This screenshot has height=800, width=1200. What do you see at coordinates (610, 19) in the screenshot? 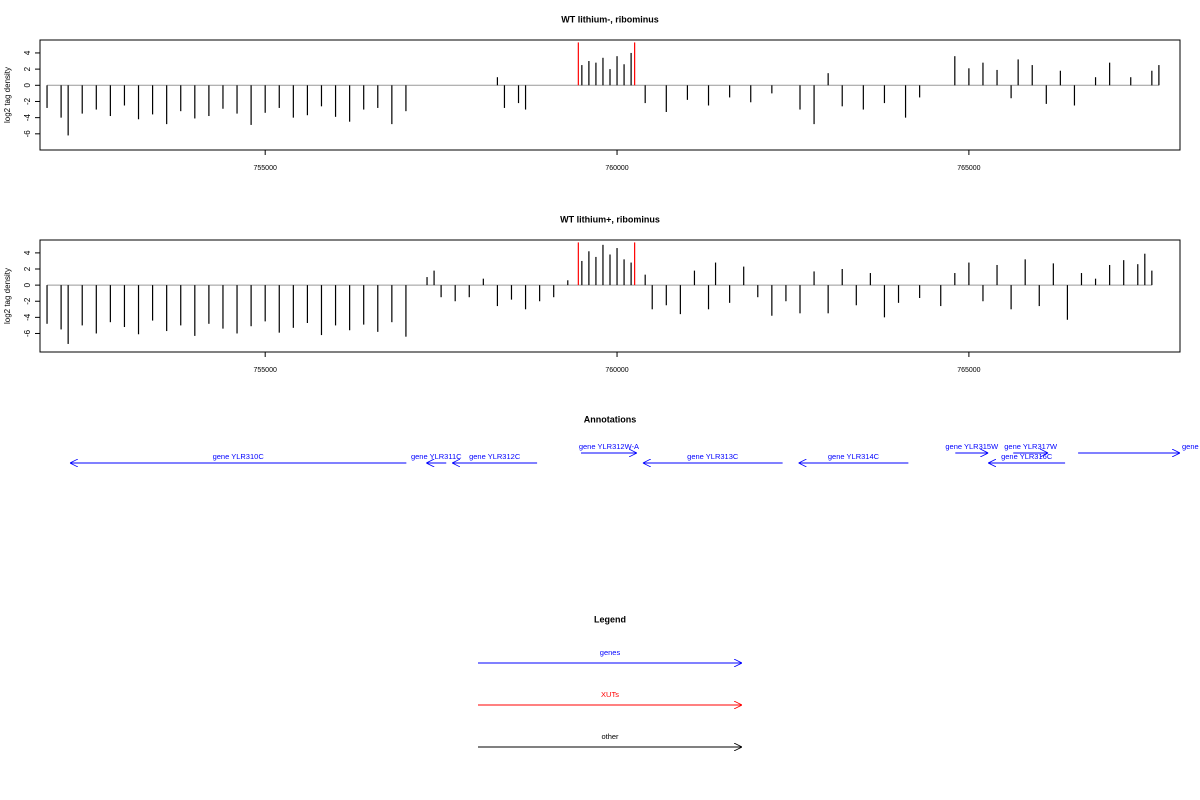
I see `chart-title: WT lithium-, ribominus` at bounding box center [610, 19].